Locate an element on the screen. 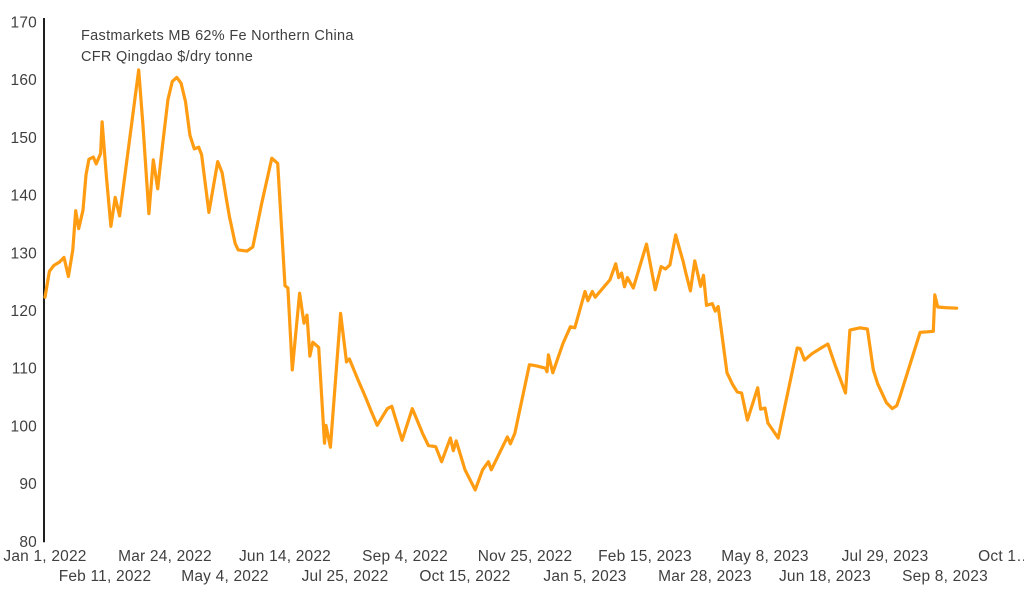  x-axis-label: Mar 24, 2022 is located at coordinates (165, 556).